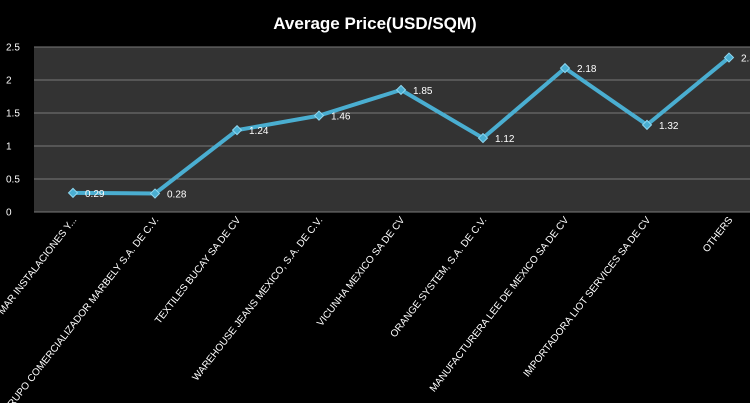 The width and height of the screenshot is (750, 403). What do you see at coordinates (669, 126) in the screenshot?
I see `data-label: 1.32` at bounding box center [669, 126].